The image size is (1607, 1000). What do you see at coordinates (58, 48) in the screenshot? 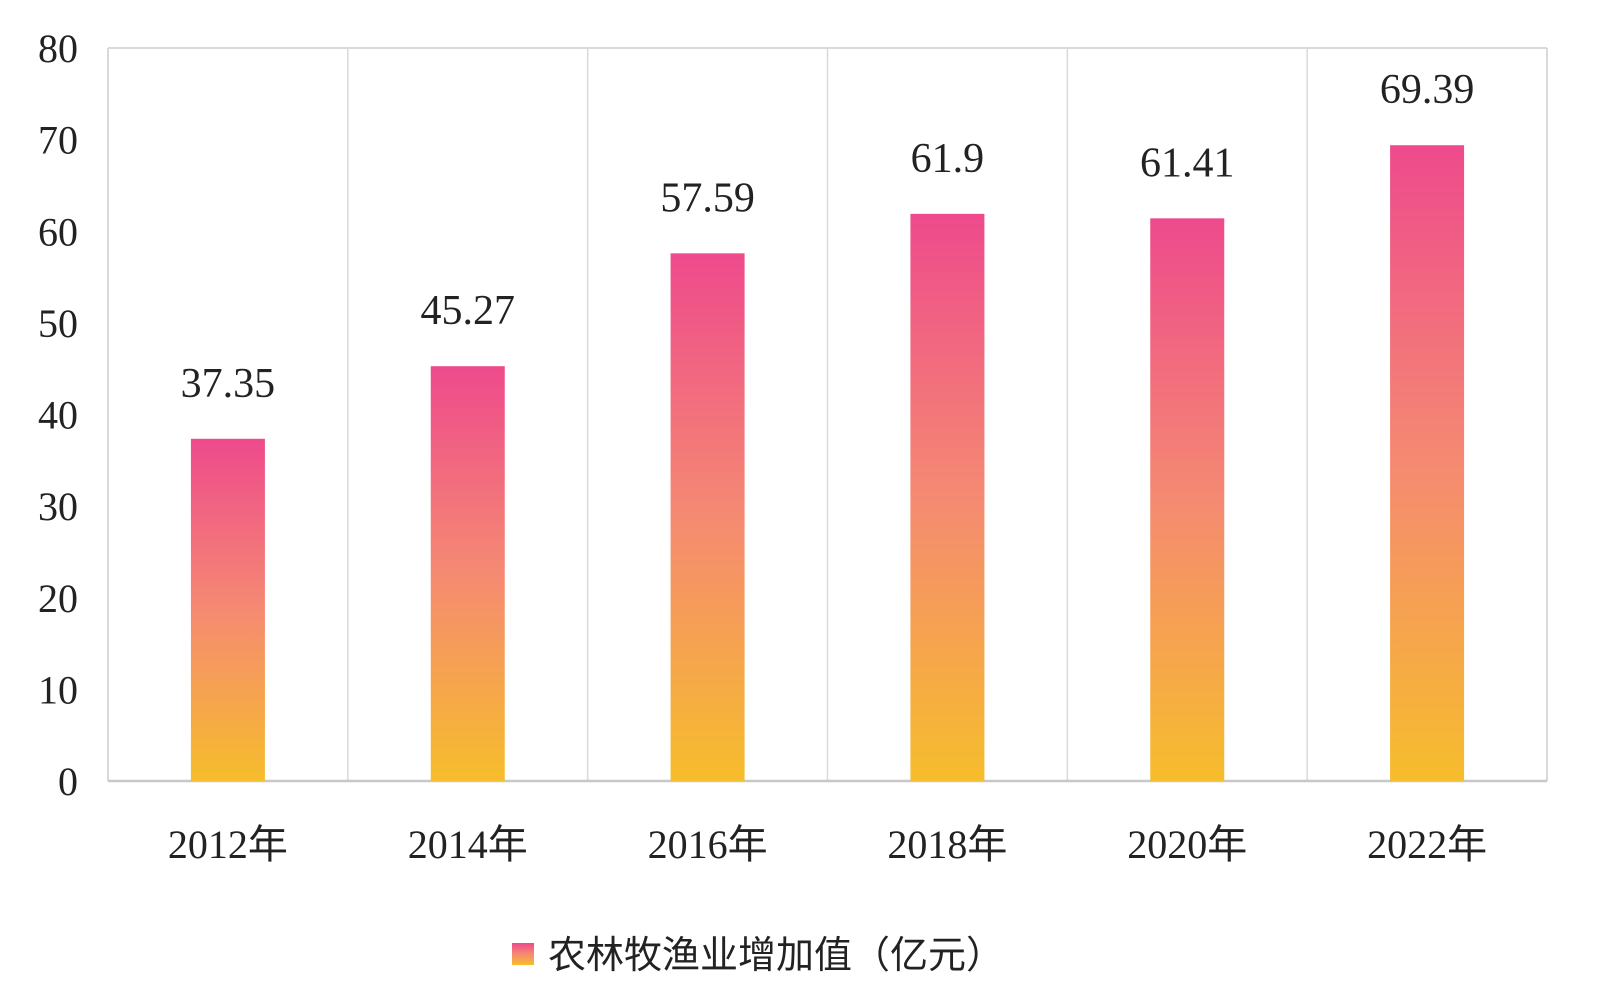
I see `y-tick-label: 80` at bounding box center [58, 48].